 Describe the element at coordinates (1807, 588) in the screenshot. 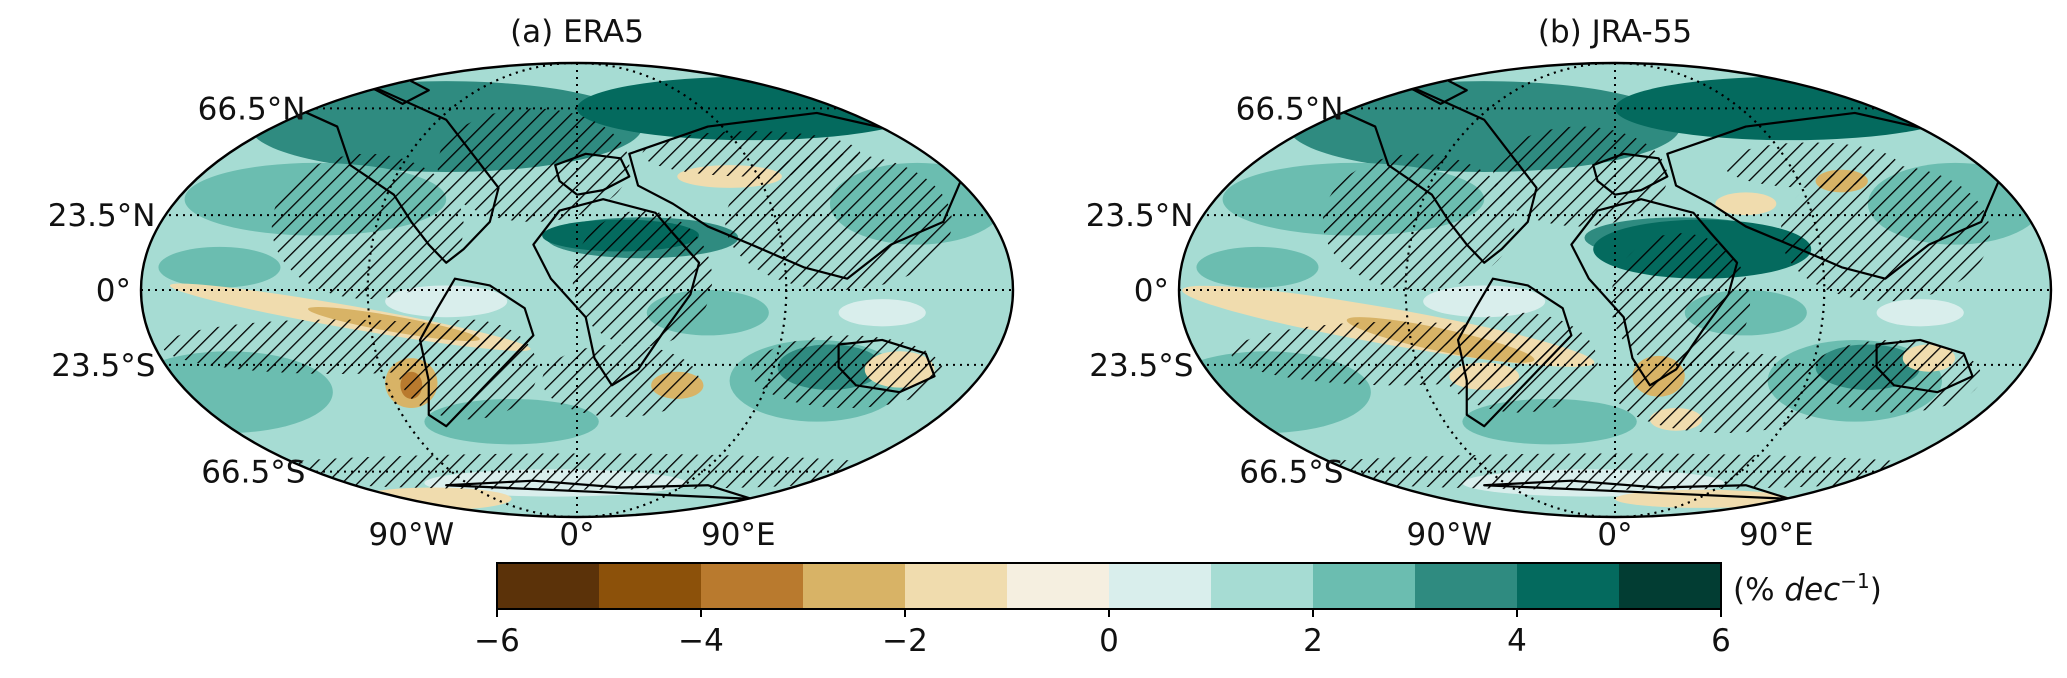

I see `colorbar-unit-label: (% dec−1)` at that location.